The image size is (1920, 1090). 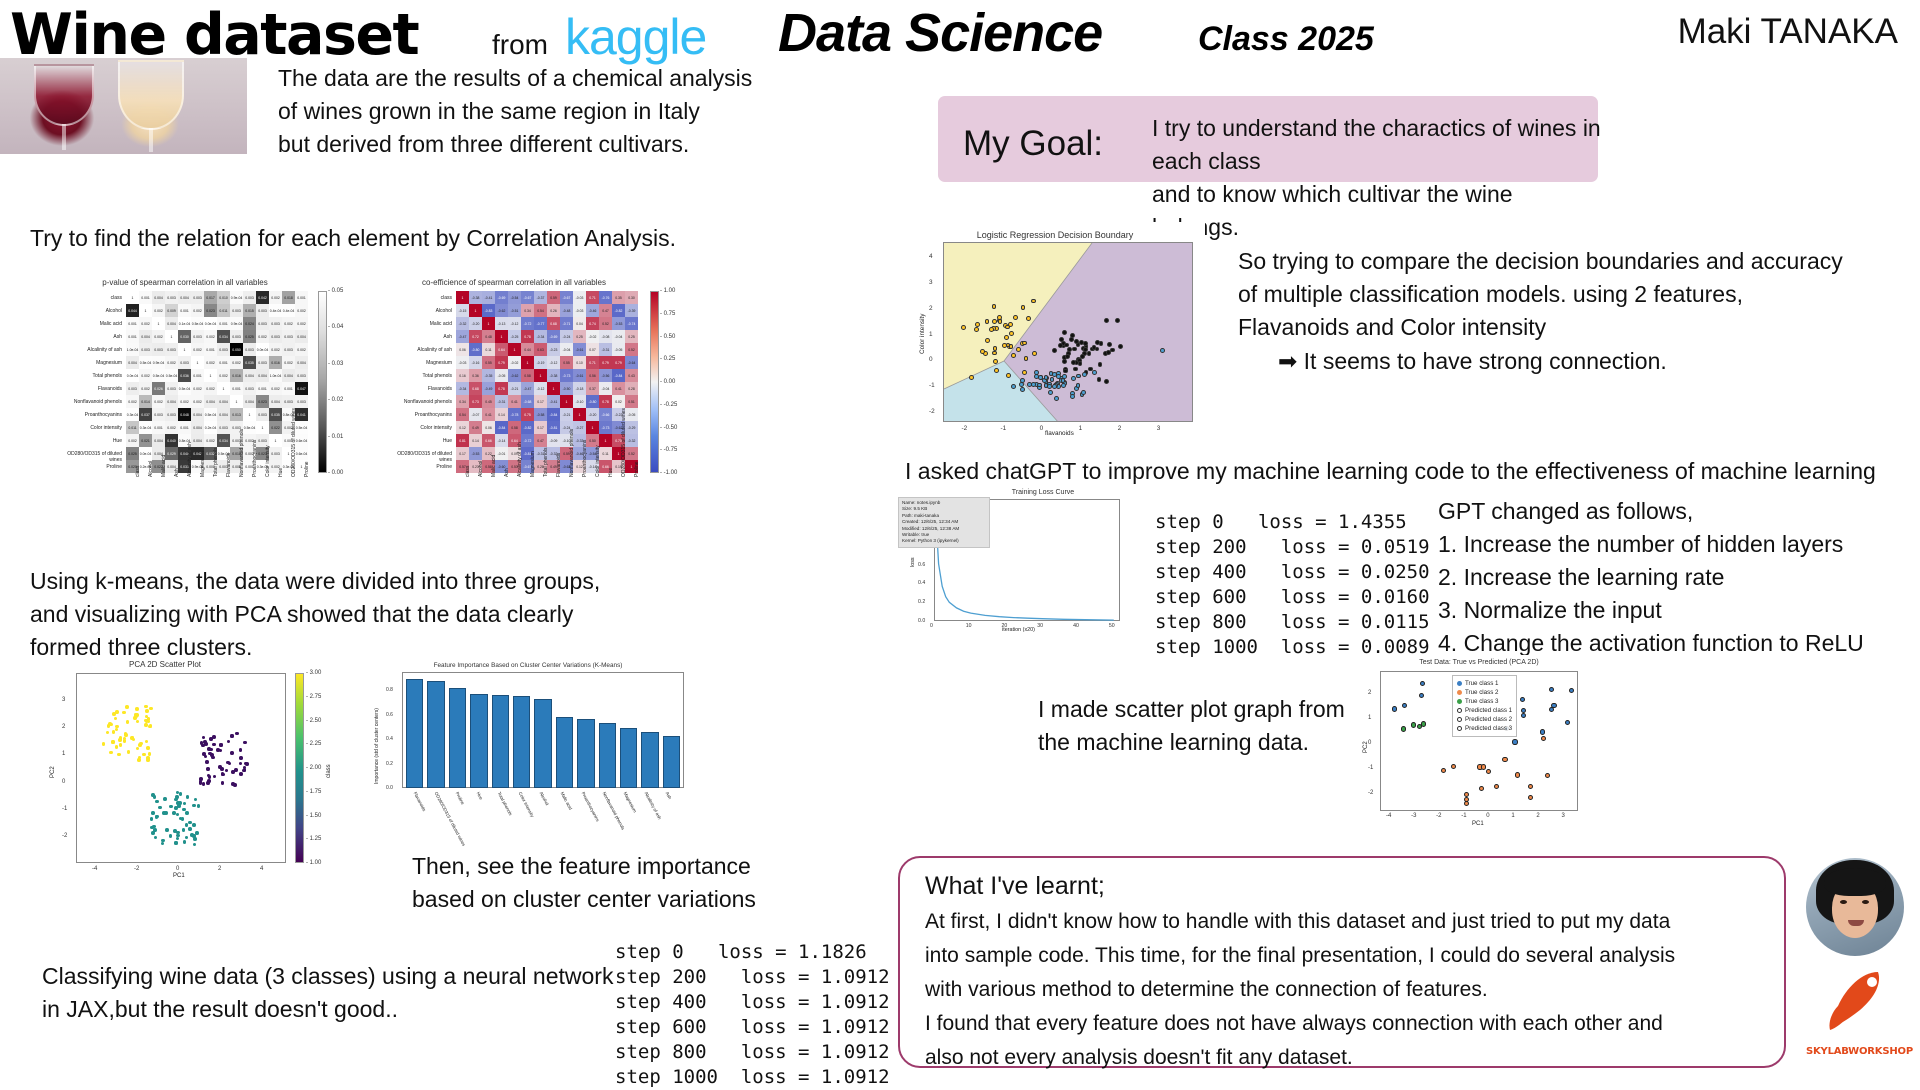 What do you see at coordinates (184, 453) in the screenshot?
I see `heatmap-cell: 0.040` at bounding box center [184, 453].